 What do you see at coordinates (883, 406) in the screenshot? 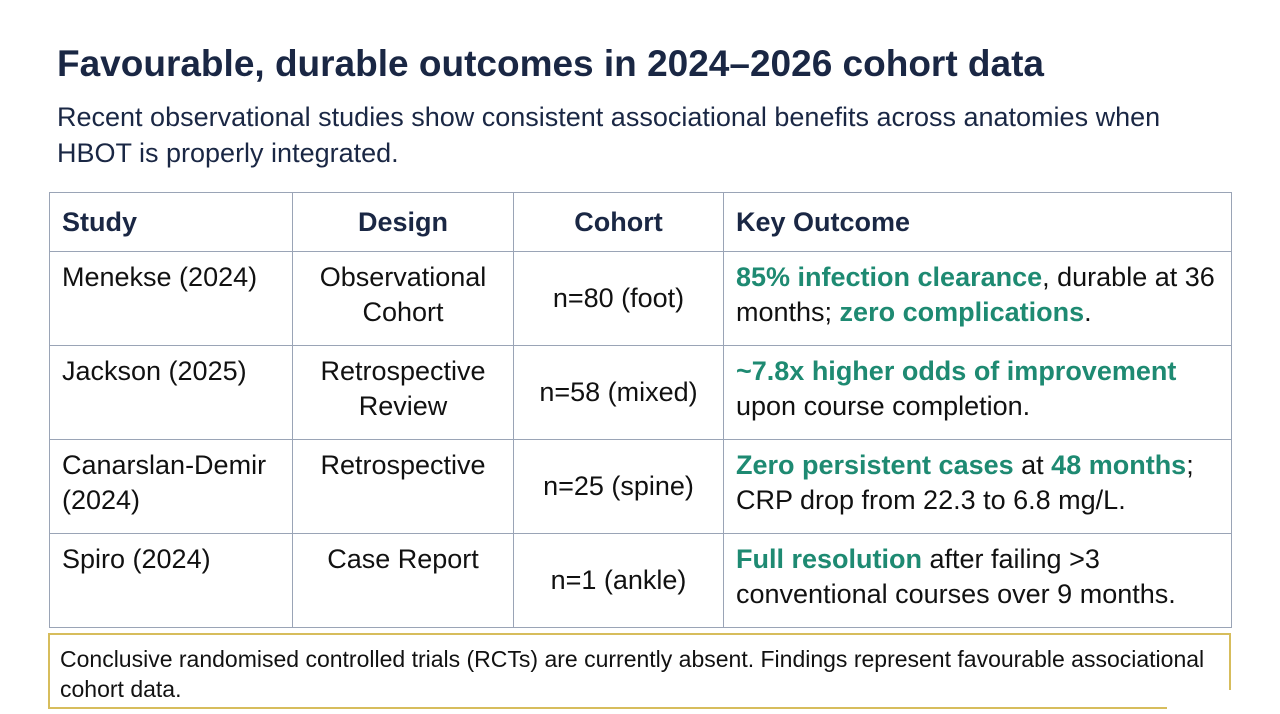
I see `outcome-text: upon course completion.` at bounding box center [883, 406].